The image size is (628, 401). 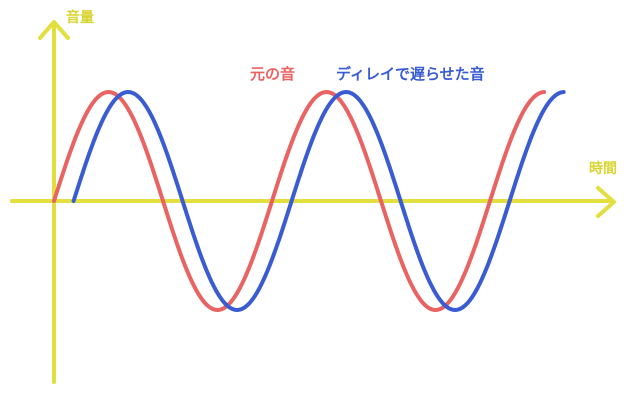 I want to click on delayed-sound-label: ディレイで遅らせた音, so click(x=410, y=74).